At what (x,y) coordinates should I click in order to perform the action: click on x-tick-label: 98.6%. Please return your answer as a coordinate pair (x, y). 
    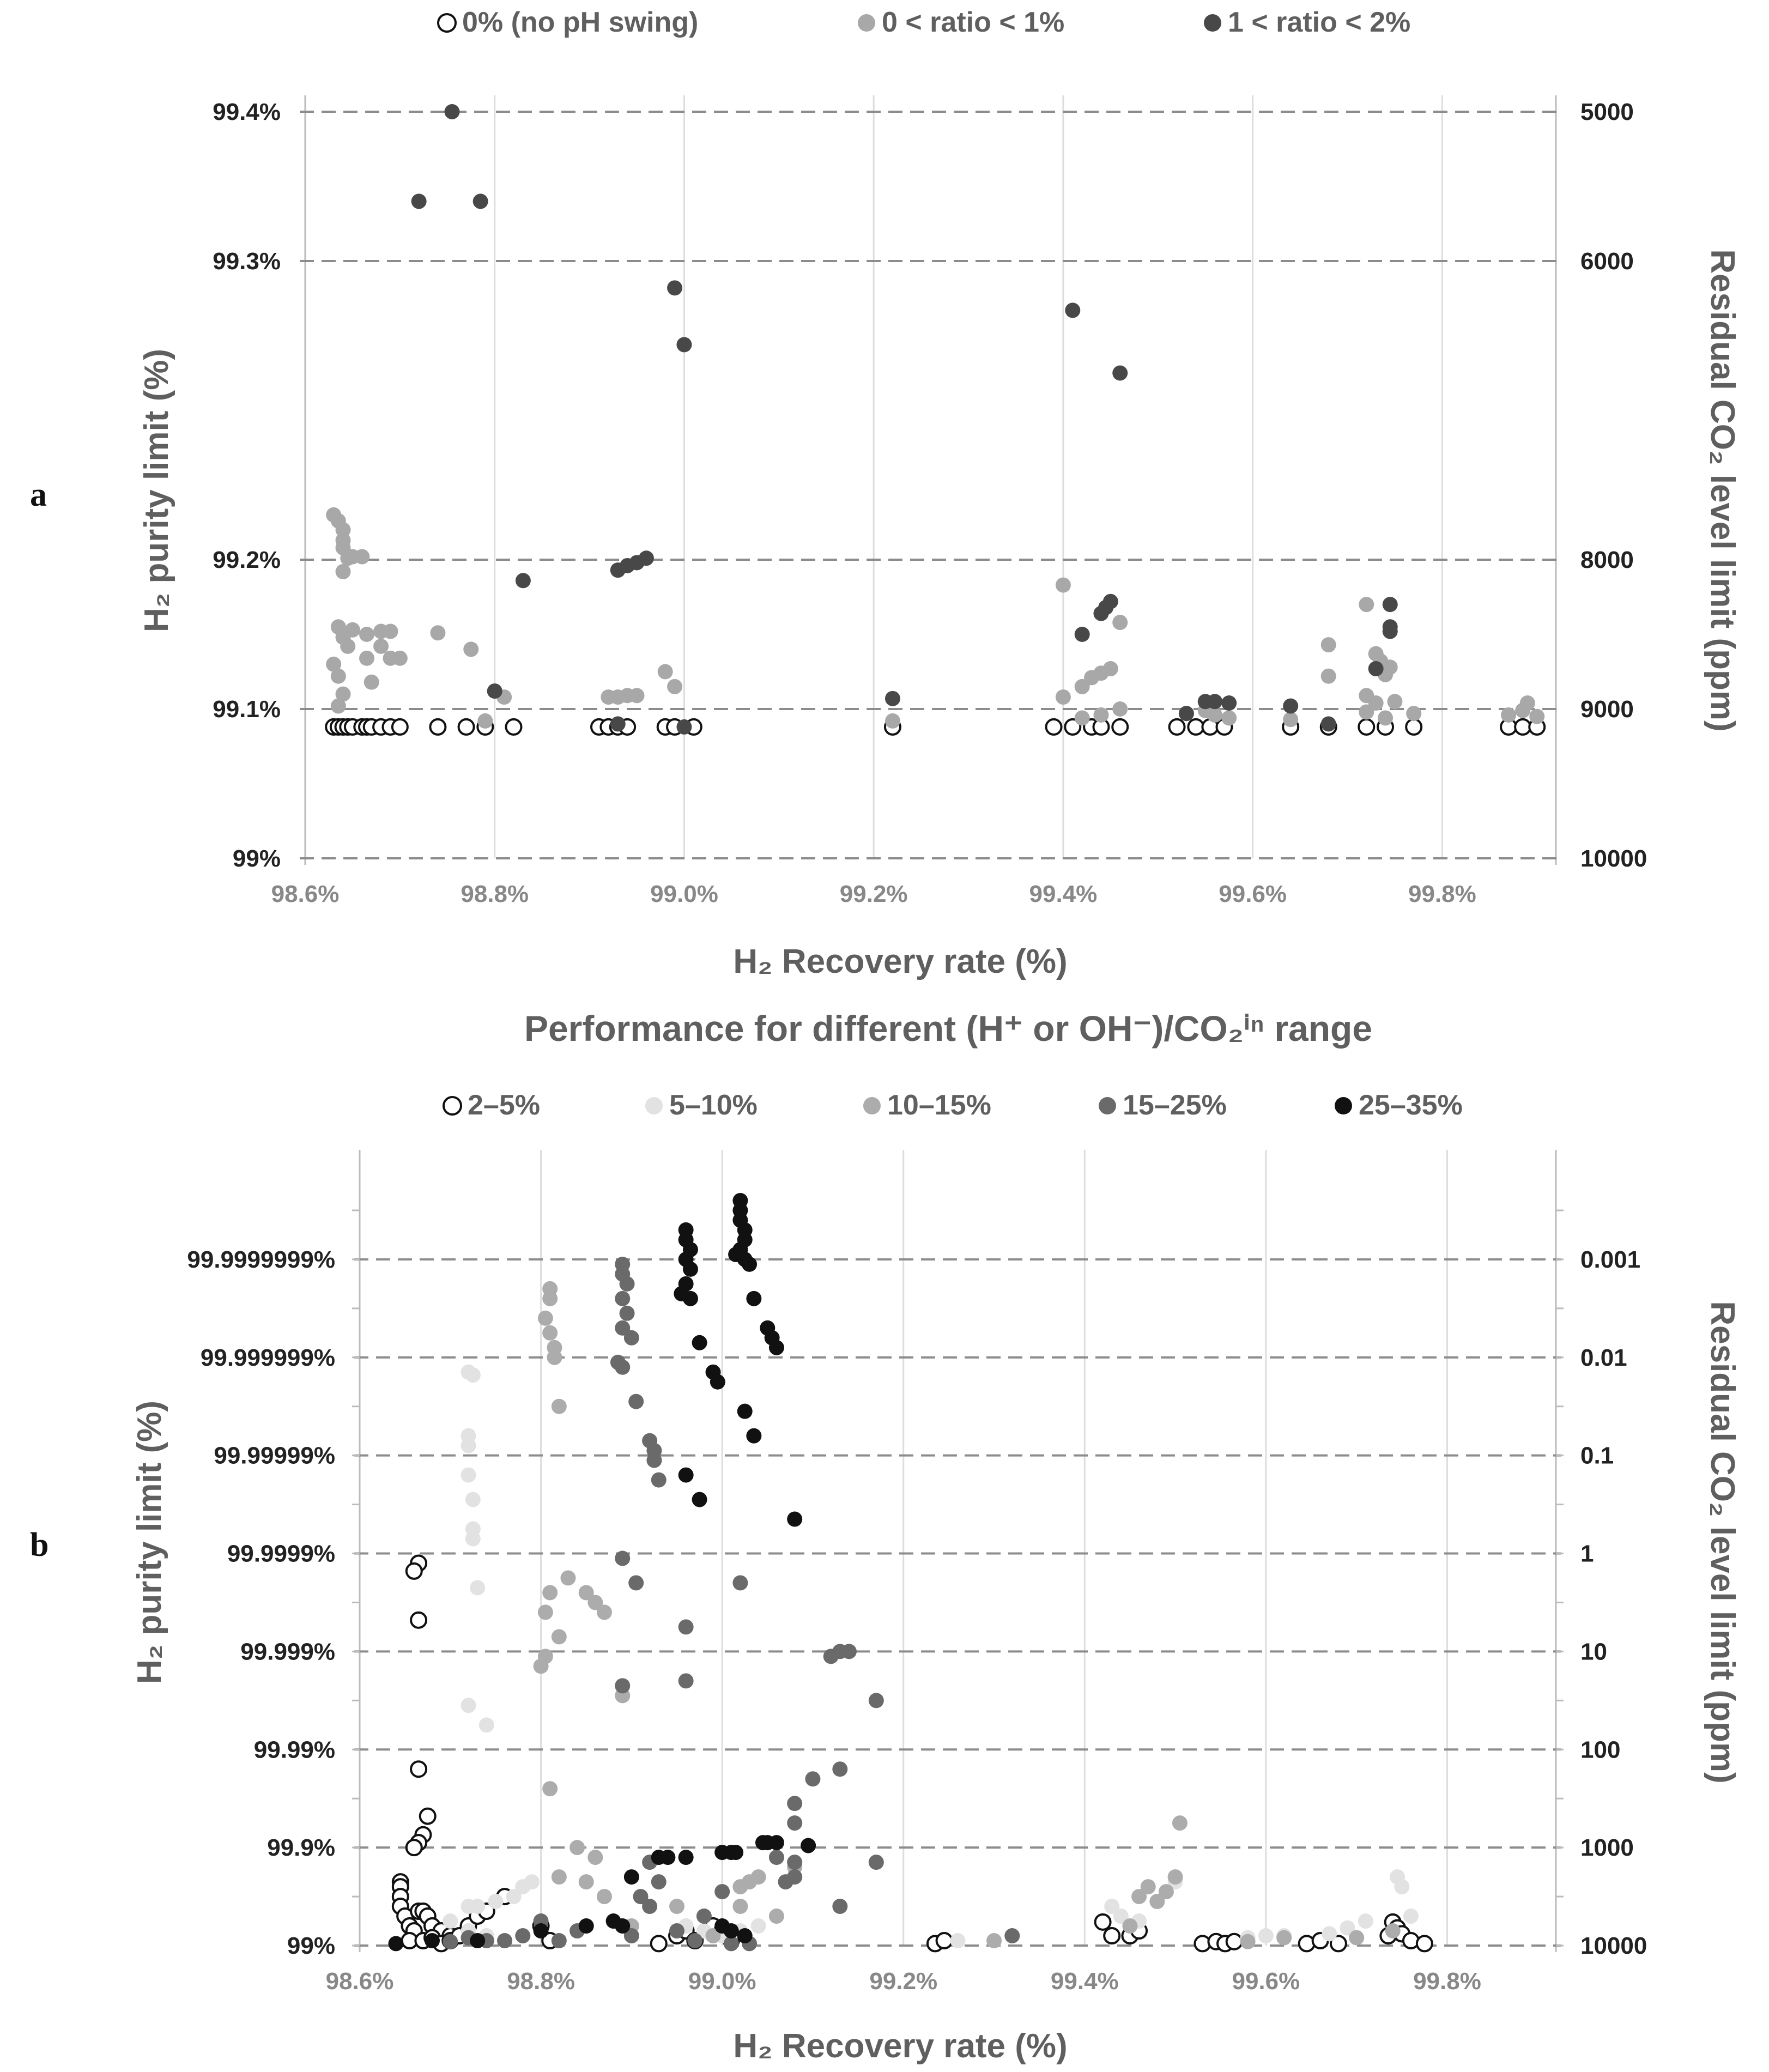
    Looking at the image, I should click on (360, 1981).